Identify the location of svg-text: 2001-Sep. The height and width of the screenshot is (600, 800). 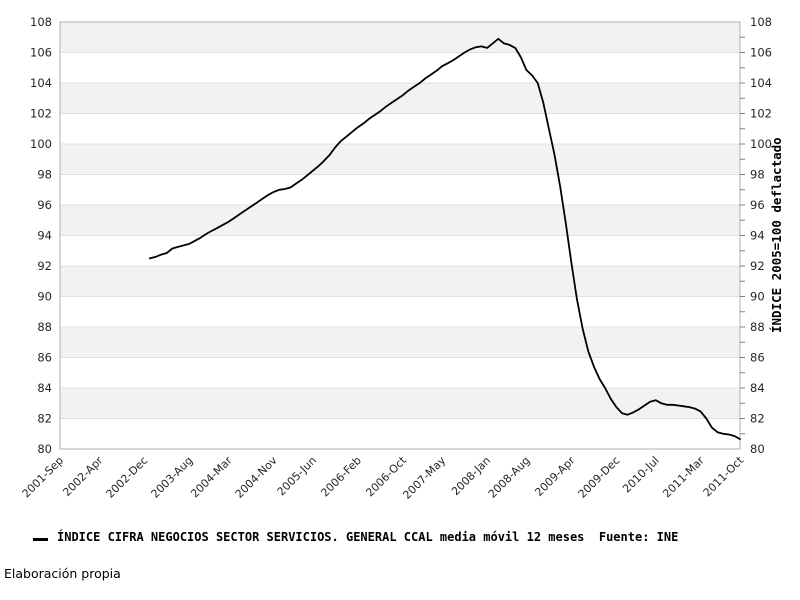
(43, 477).